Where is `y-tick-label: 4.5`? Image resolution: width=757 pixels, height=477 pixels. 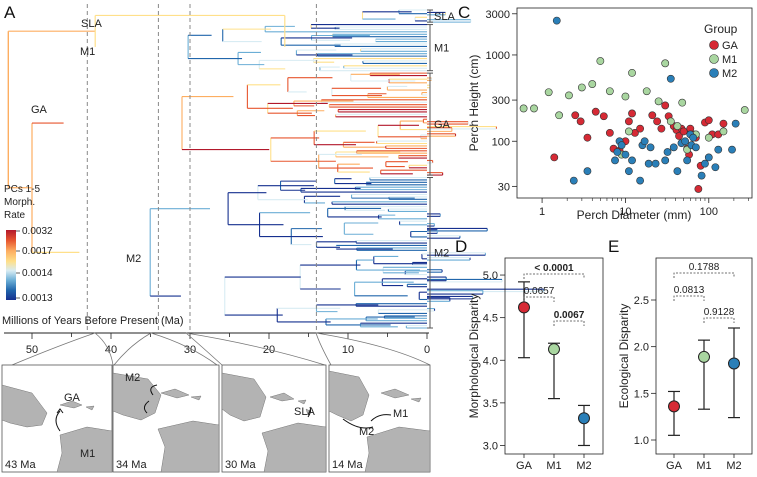 y-tick-label: 4.5 is located at coordinates (490, 319).